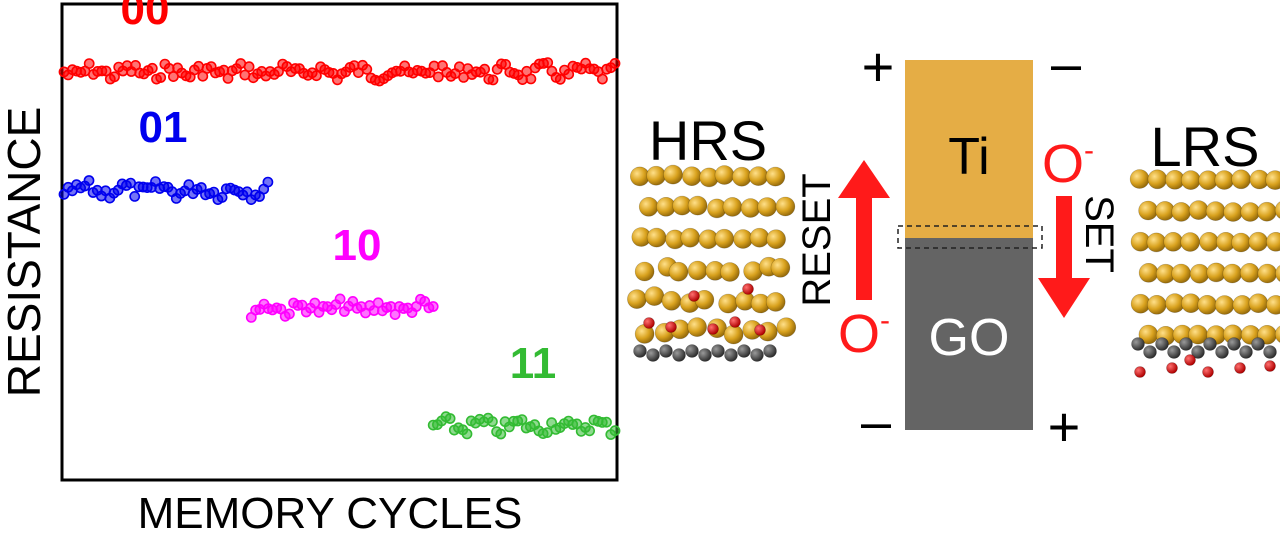 The image size is (1280, 537). What do you see at coordinates (968, 157) in the screenshot?
I see `ti-label: Ti` at bounding box center [968, 157].